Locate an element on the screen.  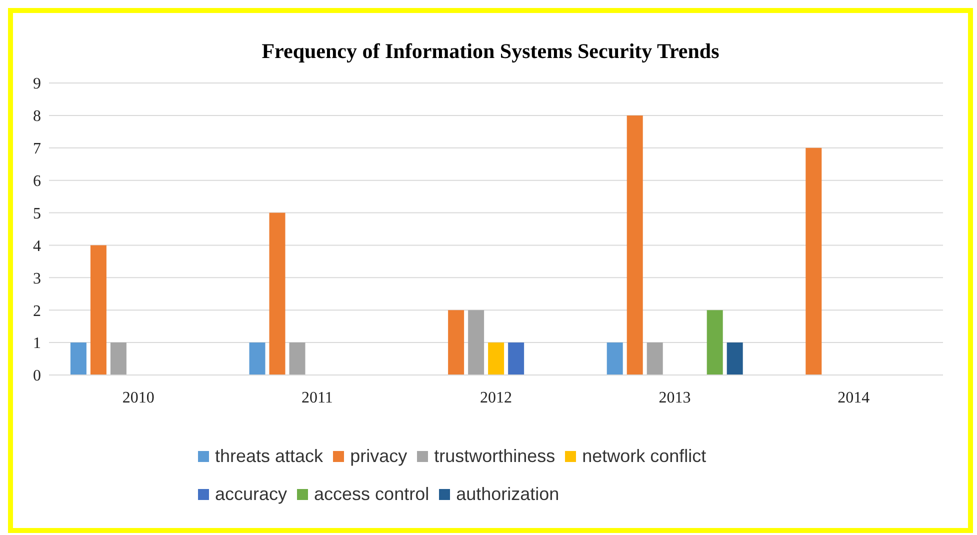
y-tick-label: 1 is located at coordinates (37, 343).